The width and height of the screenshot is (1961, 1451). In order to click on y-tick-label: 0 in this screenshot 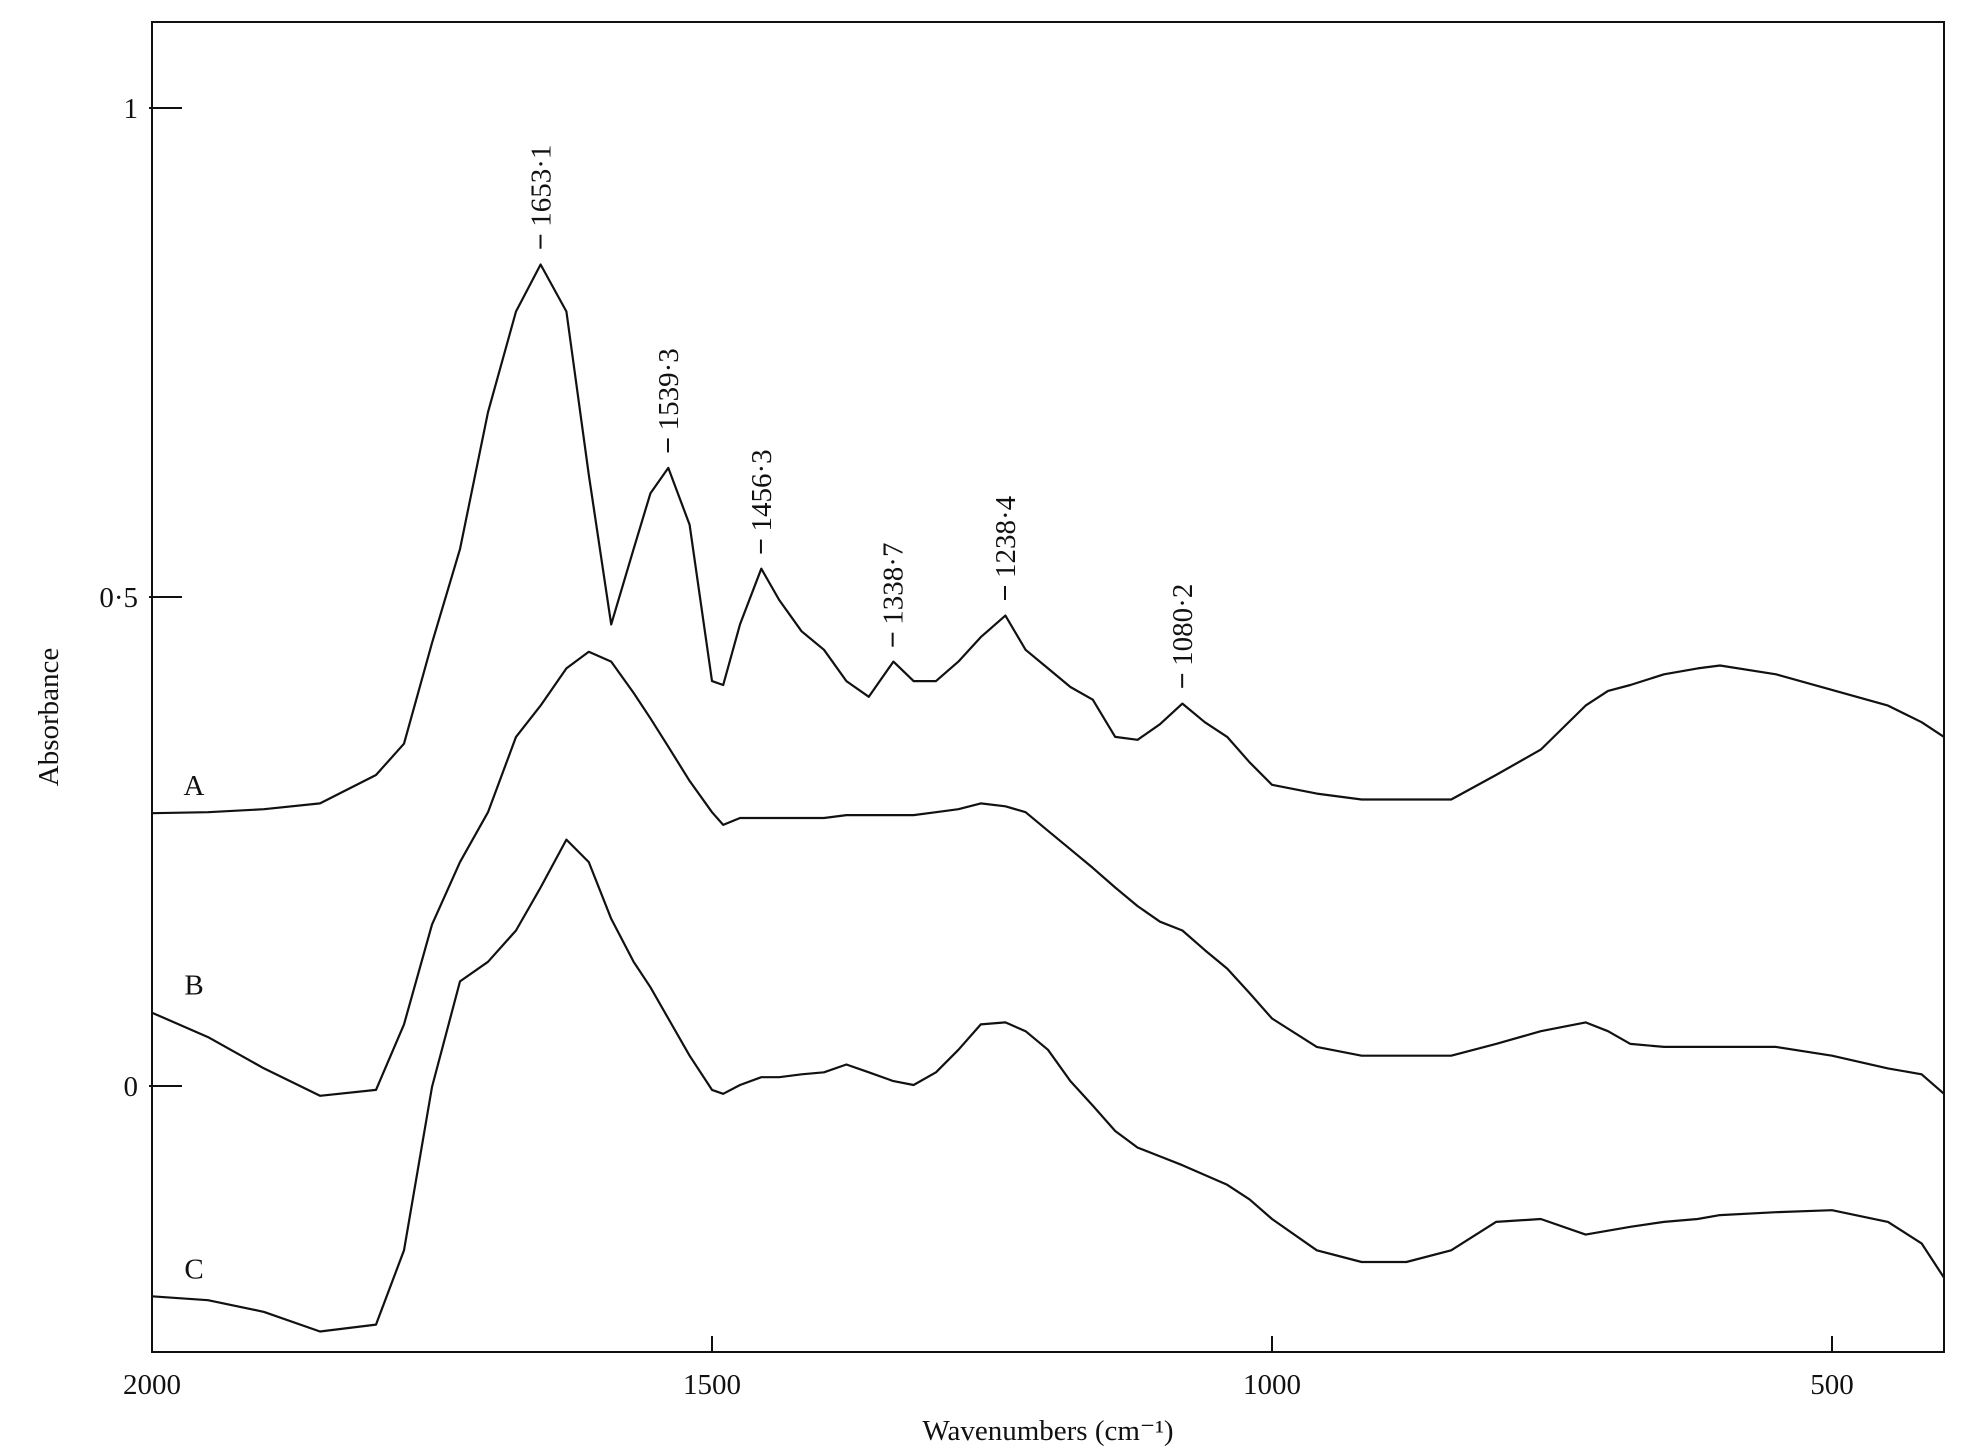, I will do `click(131, 1087)`.